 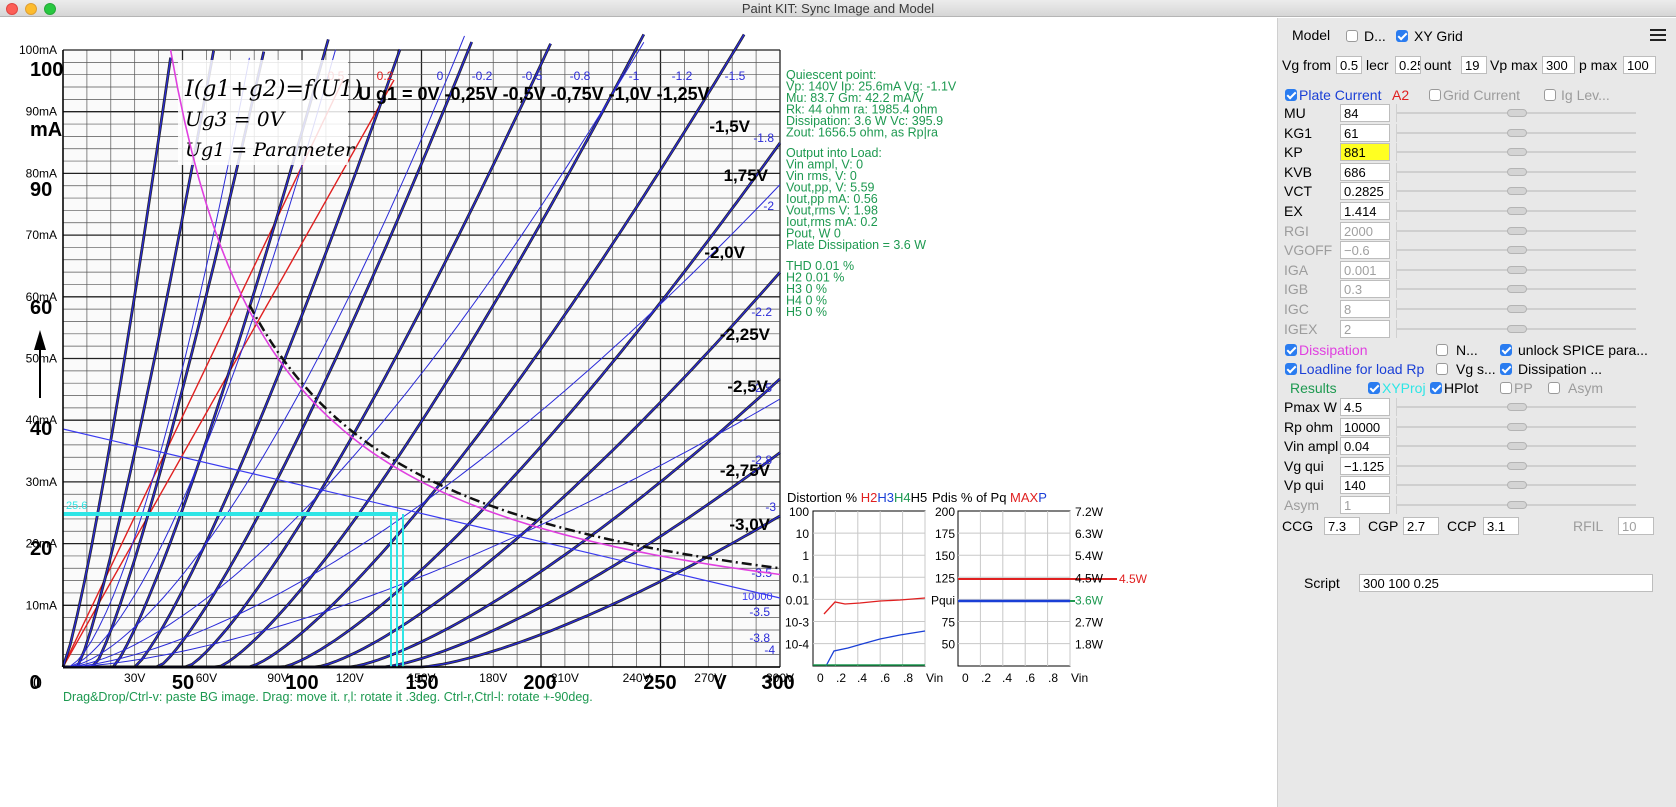 What do you see at coordinates (1442, 369) in the screenshot?
I see `vg-s-checkbox` at bounding box center [1442, 369].